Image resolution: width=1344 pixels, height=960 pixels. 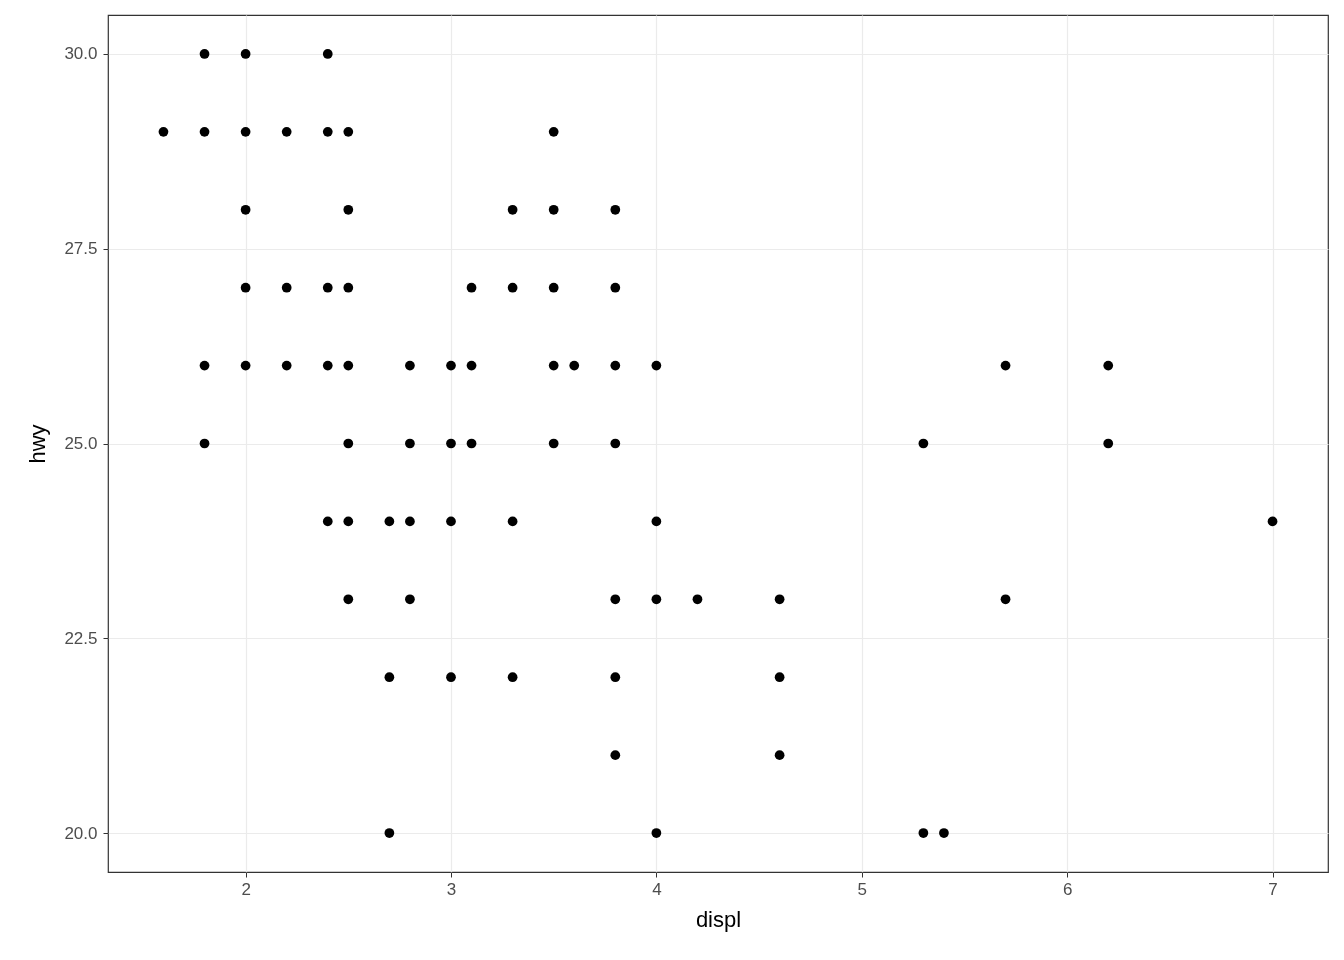 What do you see at coordinates (81, 249) in the screenshot?
I see `y-tick-label: 27.5` at bounding box center [81, 249].